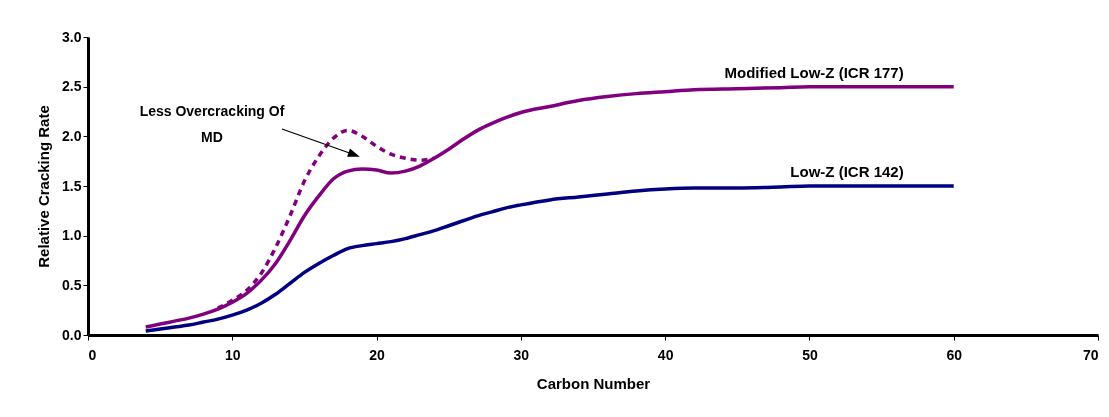  What do you see at coordinates (233, 354) in the screenshot?
I see `x-tick-label: 10` at bounding box center [233, 354].